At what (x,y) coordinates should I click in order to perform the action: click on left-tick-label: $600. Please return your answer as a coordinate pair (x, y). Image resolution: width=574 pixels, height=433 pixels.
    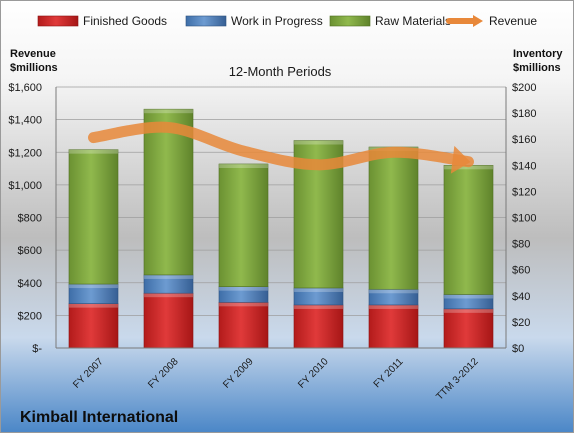
    Looking at the image, I should click on (30, 251).